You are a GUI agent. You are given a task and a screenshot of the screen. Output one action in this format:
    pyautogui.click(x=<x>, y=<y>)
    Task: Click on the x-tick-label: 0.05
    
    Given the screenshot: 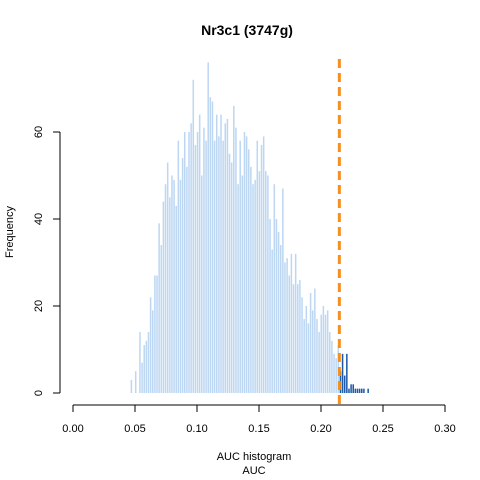 What is the action you would take?
    pyautogui.click(x=134, y=429)
    